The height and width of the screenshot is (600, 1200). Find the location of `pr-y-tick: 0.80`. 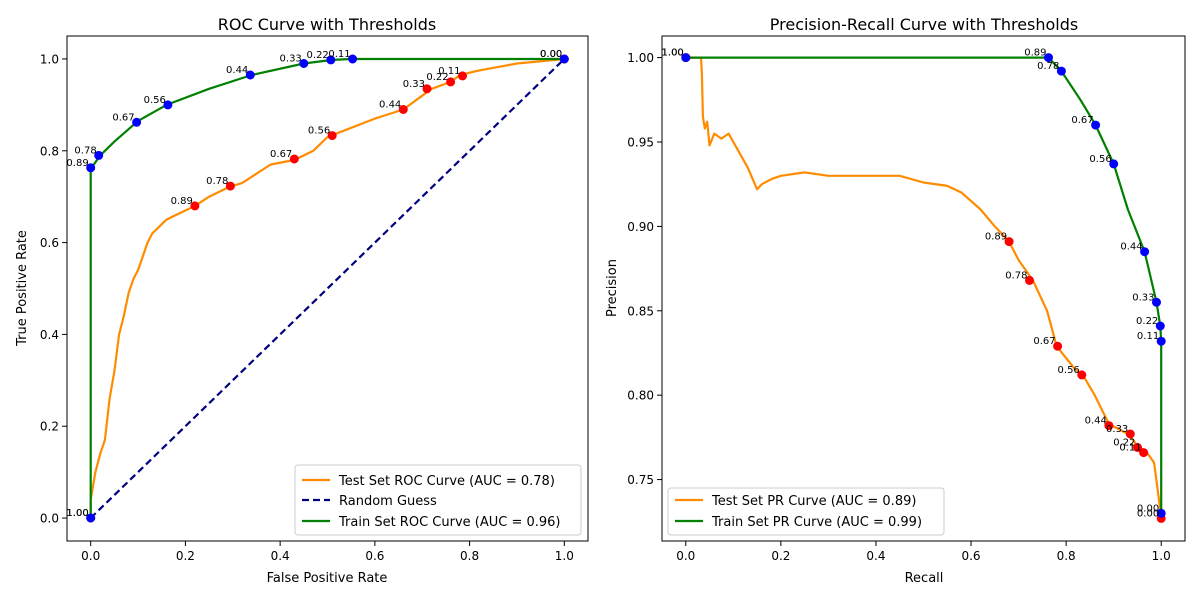

pr-y-tick: 0.80 is located at coordinates (644, 396).